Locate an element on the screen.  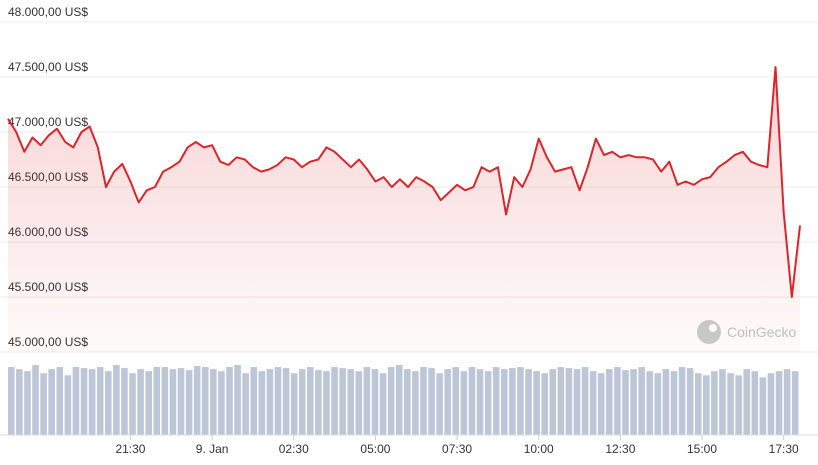
x-tick-label: 15:00 is located at coordinates (702, 449).